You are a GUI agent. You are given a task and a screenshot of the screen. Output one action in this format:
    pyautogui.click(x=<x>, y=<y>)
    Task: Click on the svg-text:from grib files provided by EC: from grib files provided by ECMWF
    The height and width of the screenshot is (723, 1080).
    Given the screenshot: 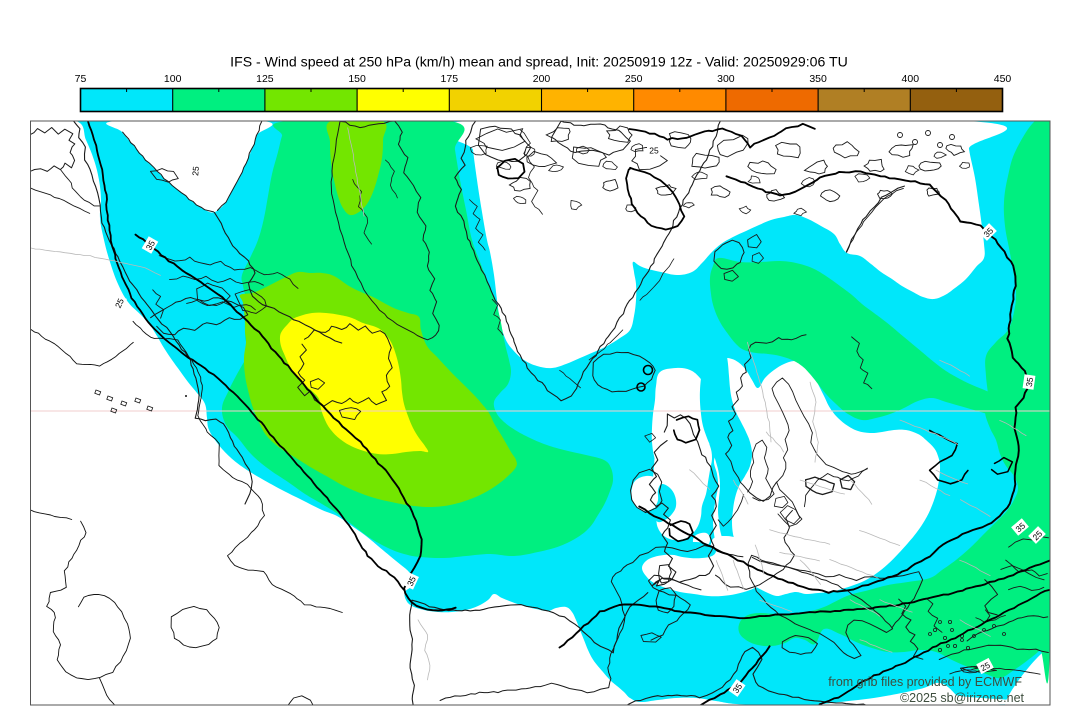 What is the action you would take?
    pyautogui.click(x=925, y=682)
    